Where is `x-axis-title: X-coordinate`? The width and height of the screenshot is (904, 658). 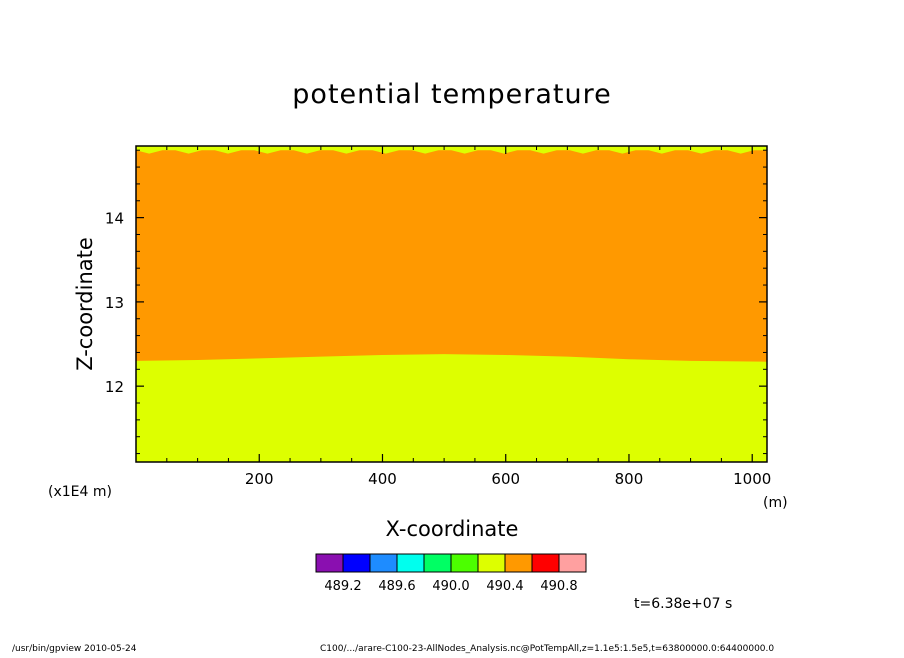
x-axis-title: X-coordinate is located at coordinates (452, 529).